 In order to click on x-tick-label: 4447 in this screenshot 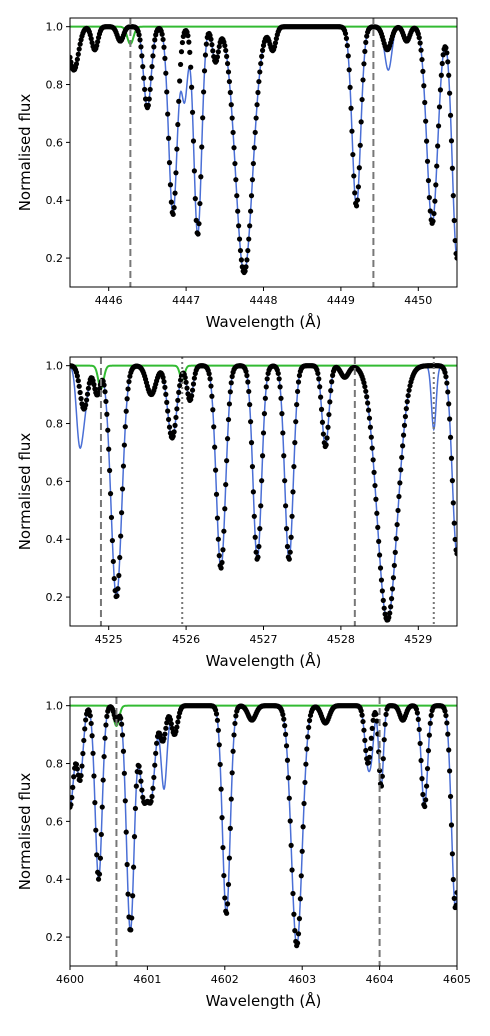, I will do `click(186, 300)`.